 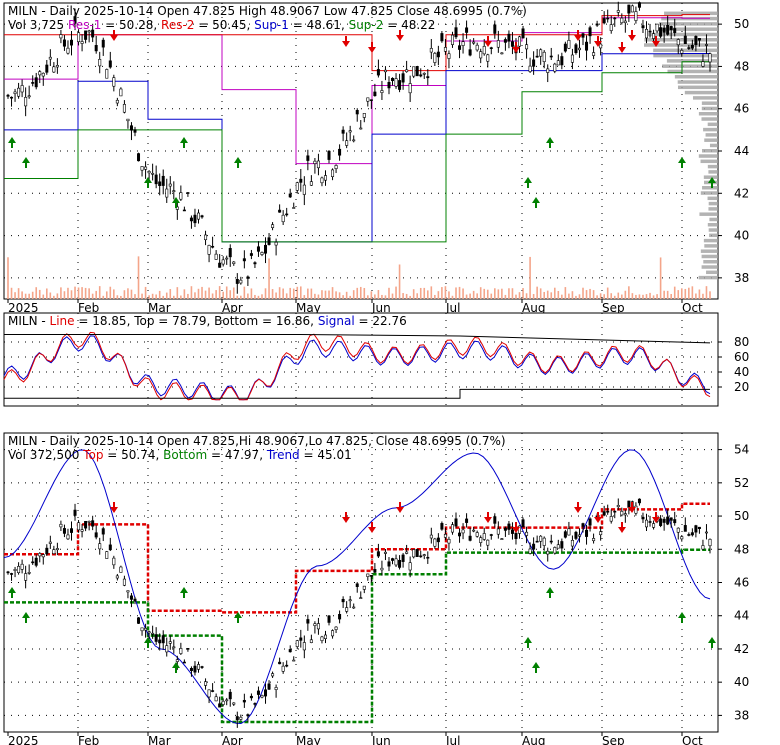 I want to click on price-header-line2-seg-0: Vol 3,725, so click(x=38, y=25).